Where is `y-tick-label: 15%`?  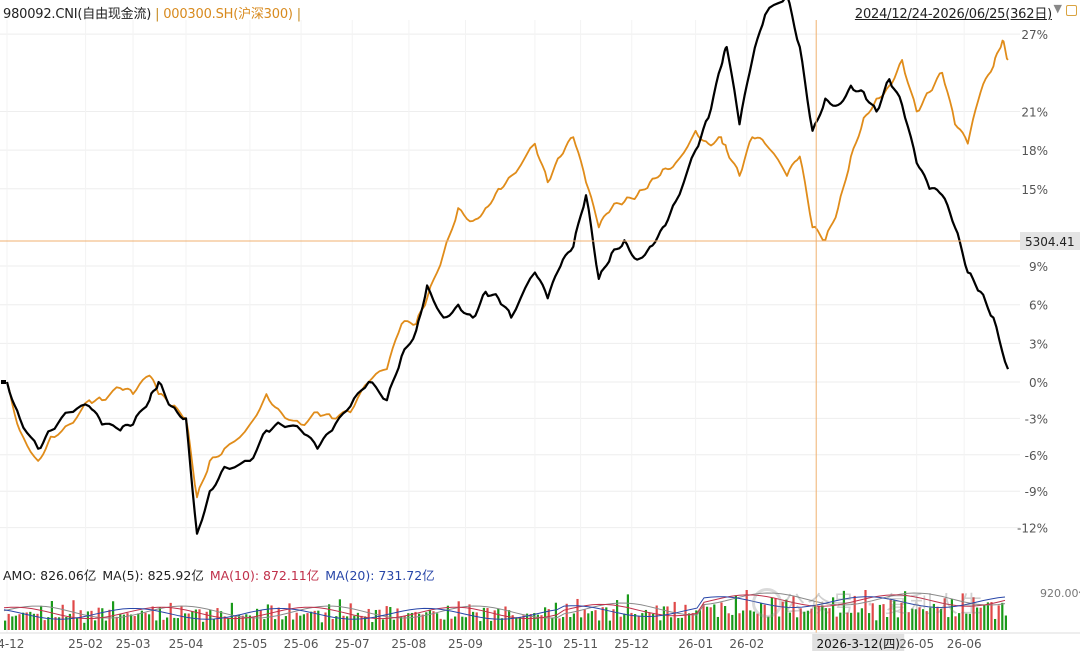
y-tick-label: 15% is located at coordinates (1034, 190).